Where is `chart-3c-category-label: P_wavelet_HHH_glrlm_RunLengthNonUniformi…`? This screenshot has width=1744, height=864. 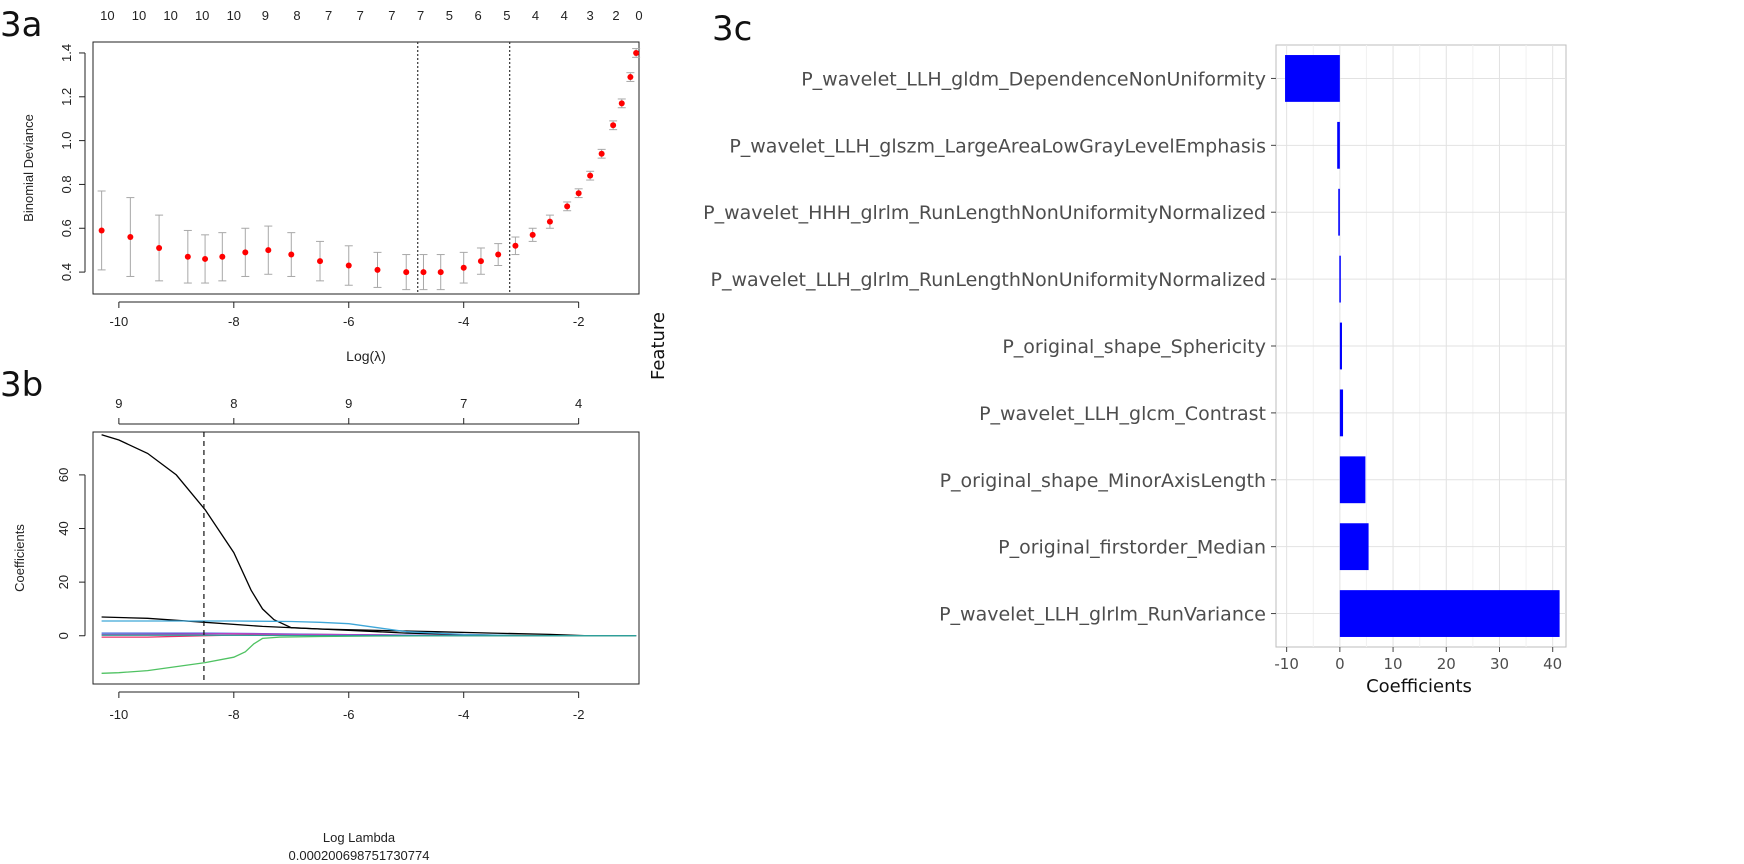 chart-3c-category-label: P_wavelet_HHH_glrlm_RunLengthNonUniformi… is located at coordinates (984, 213).